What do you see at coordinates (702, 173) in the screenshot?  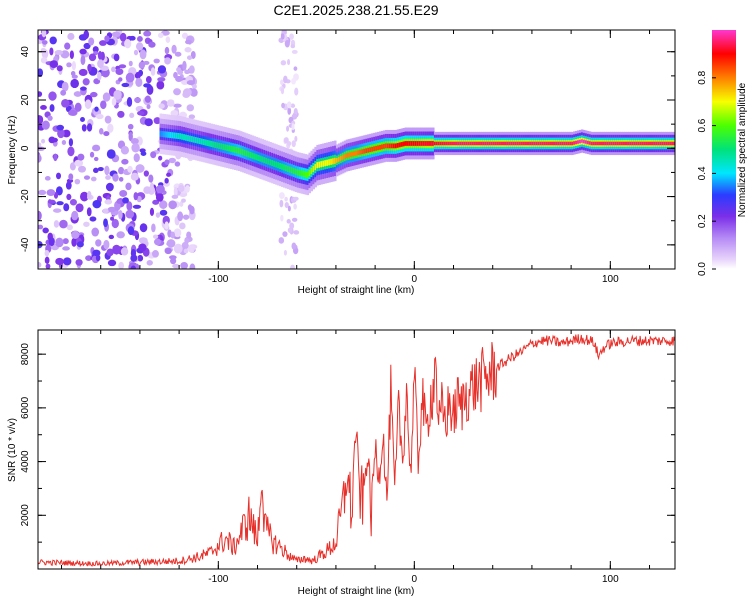 I see `colorbar-tick-label: 0.4` at bounding box center [702, 173].